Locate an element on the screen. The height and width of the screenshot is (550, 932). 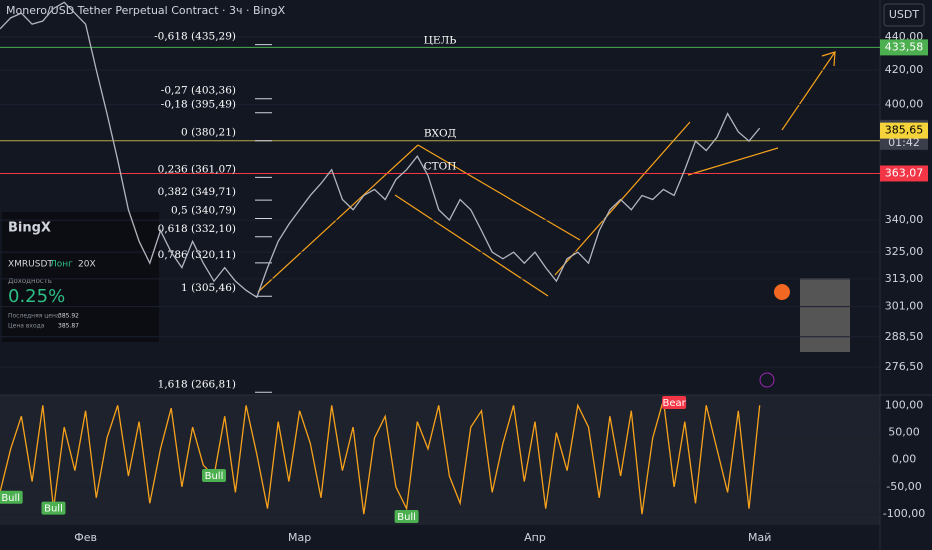
price-tag-label: 433,58 is located at coordinates (904, 46).